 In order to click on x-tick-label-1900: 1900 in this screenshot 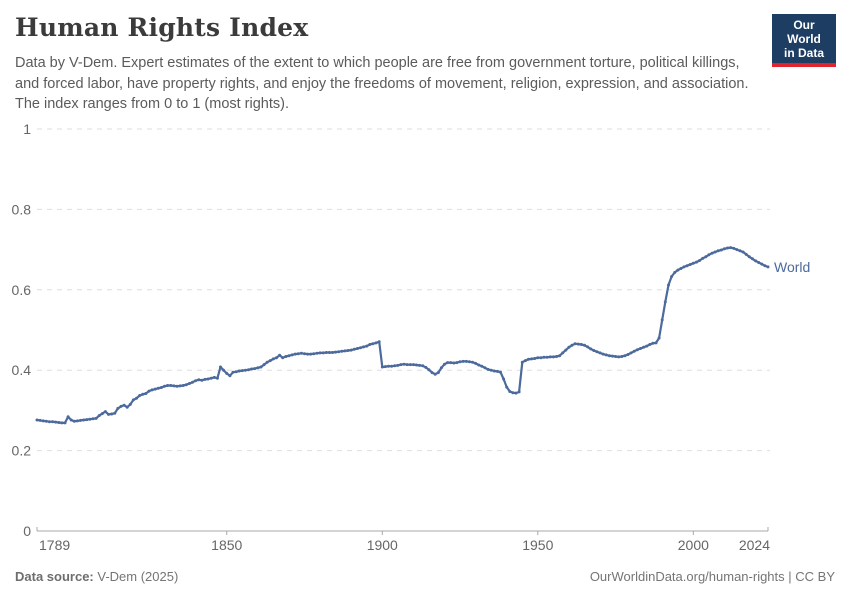, I will do `click(382, 545)`.